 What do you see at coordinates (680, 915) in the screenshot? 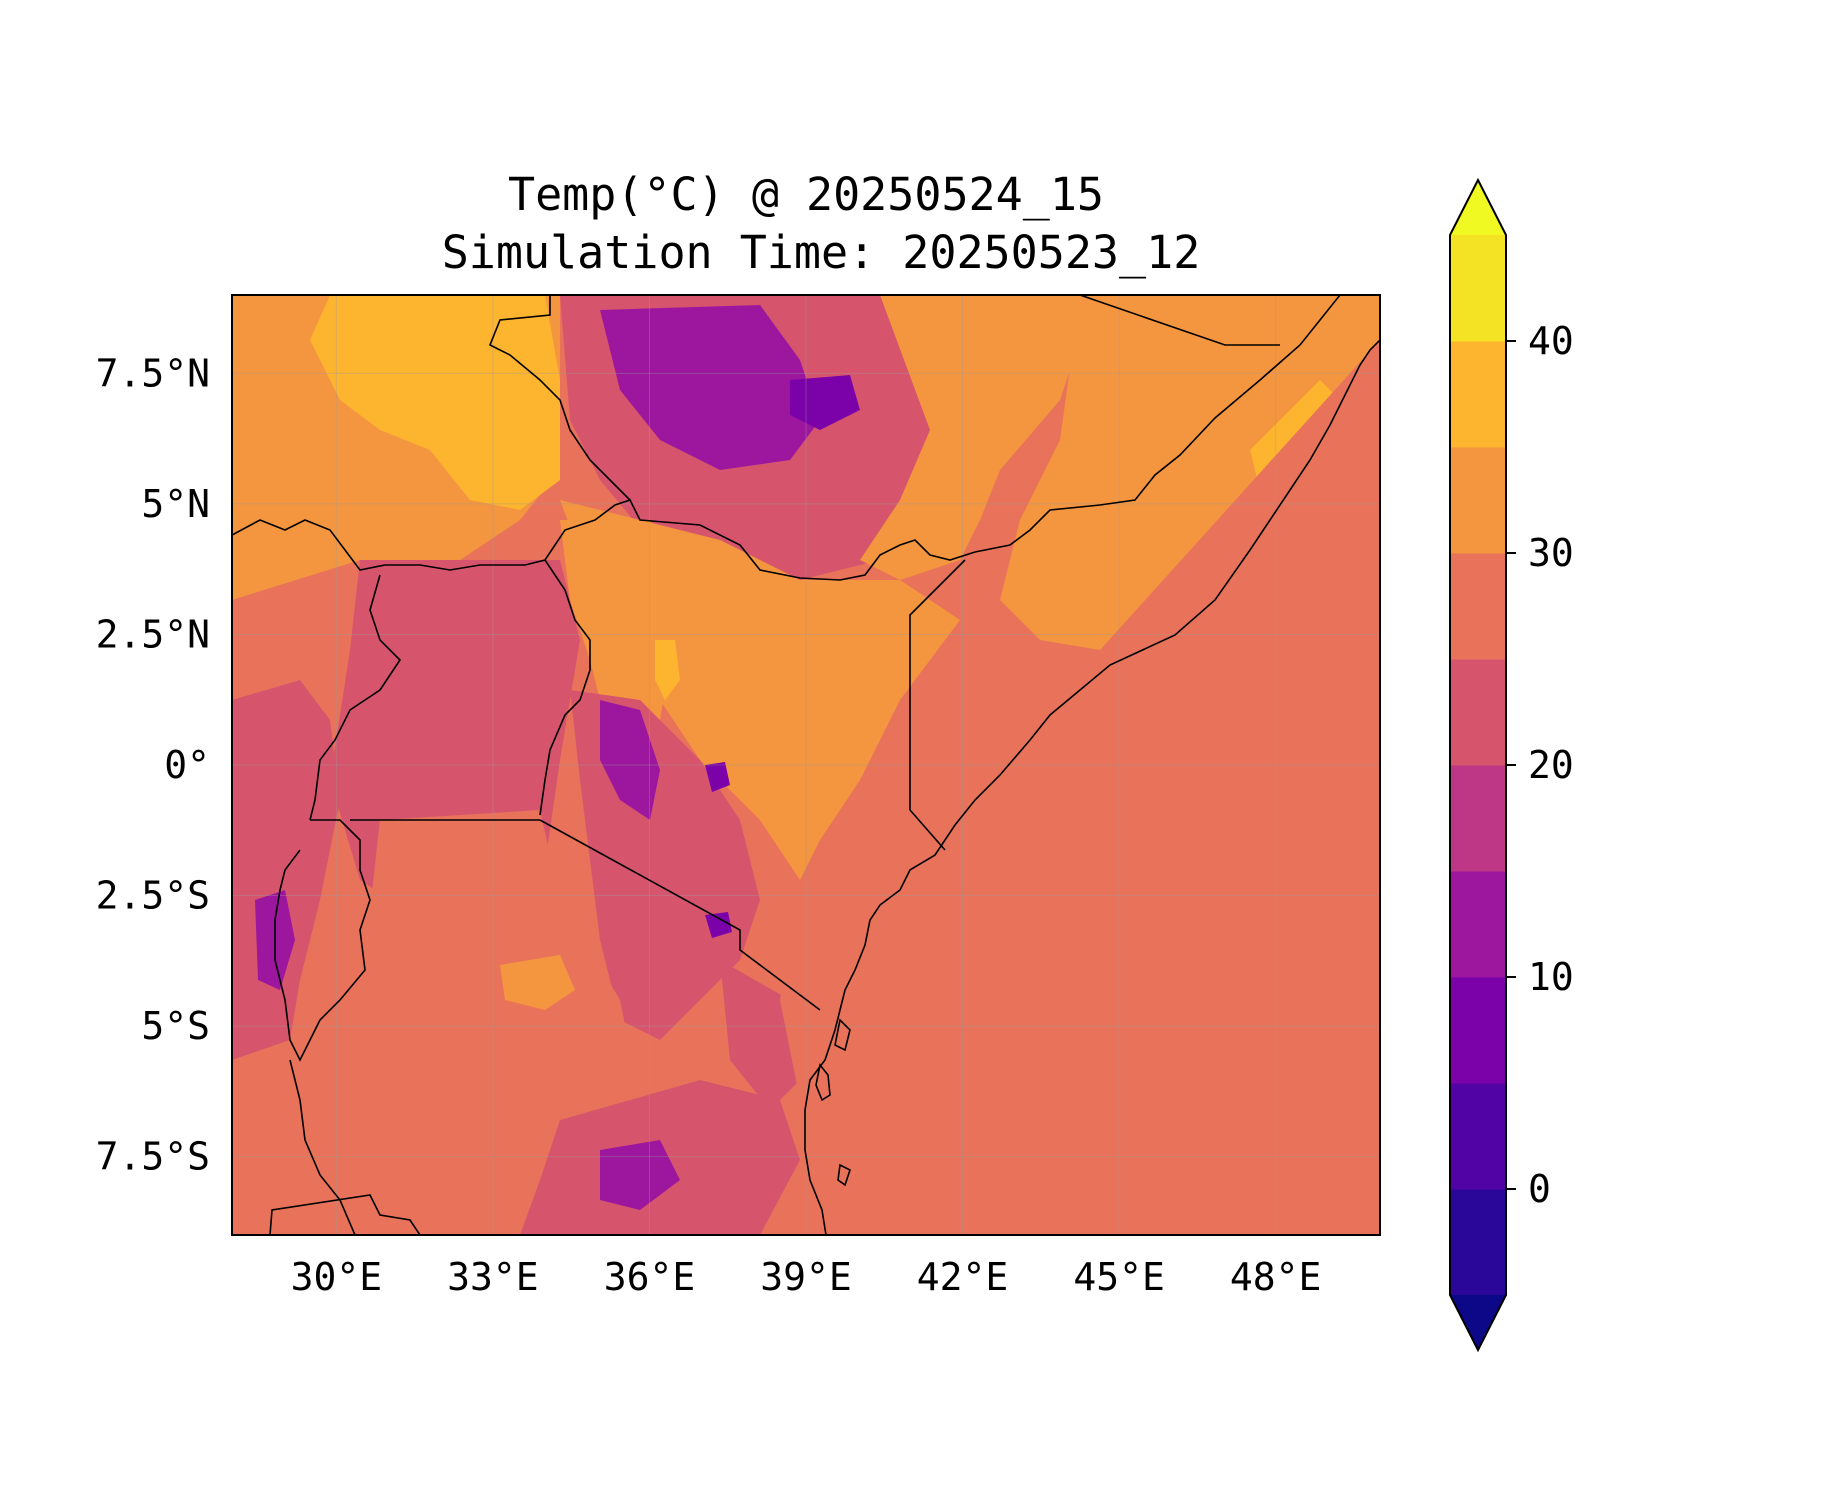
I see `border-kenya-tanzania` at bounding box center [680, 915].